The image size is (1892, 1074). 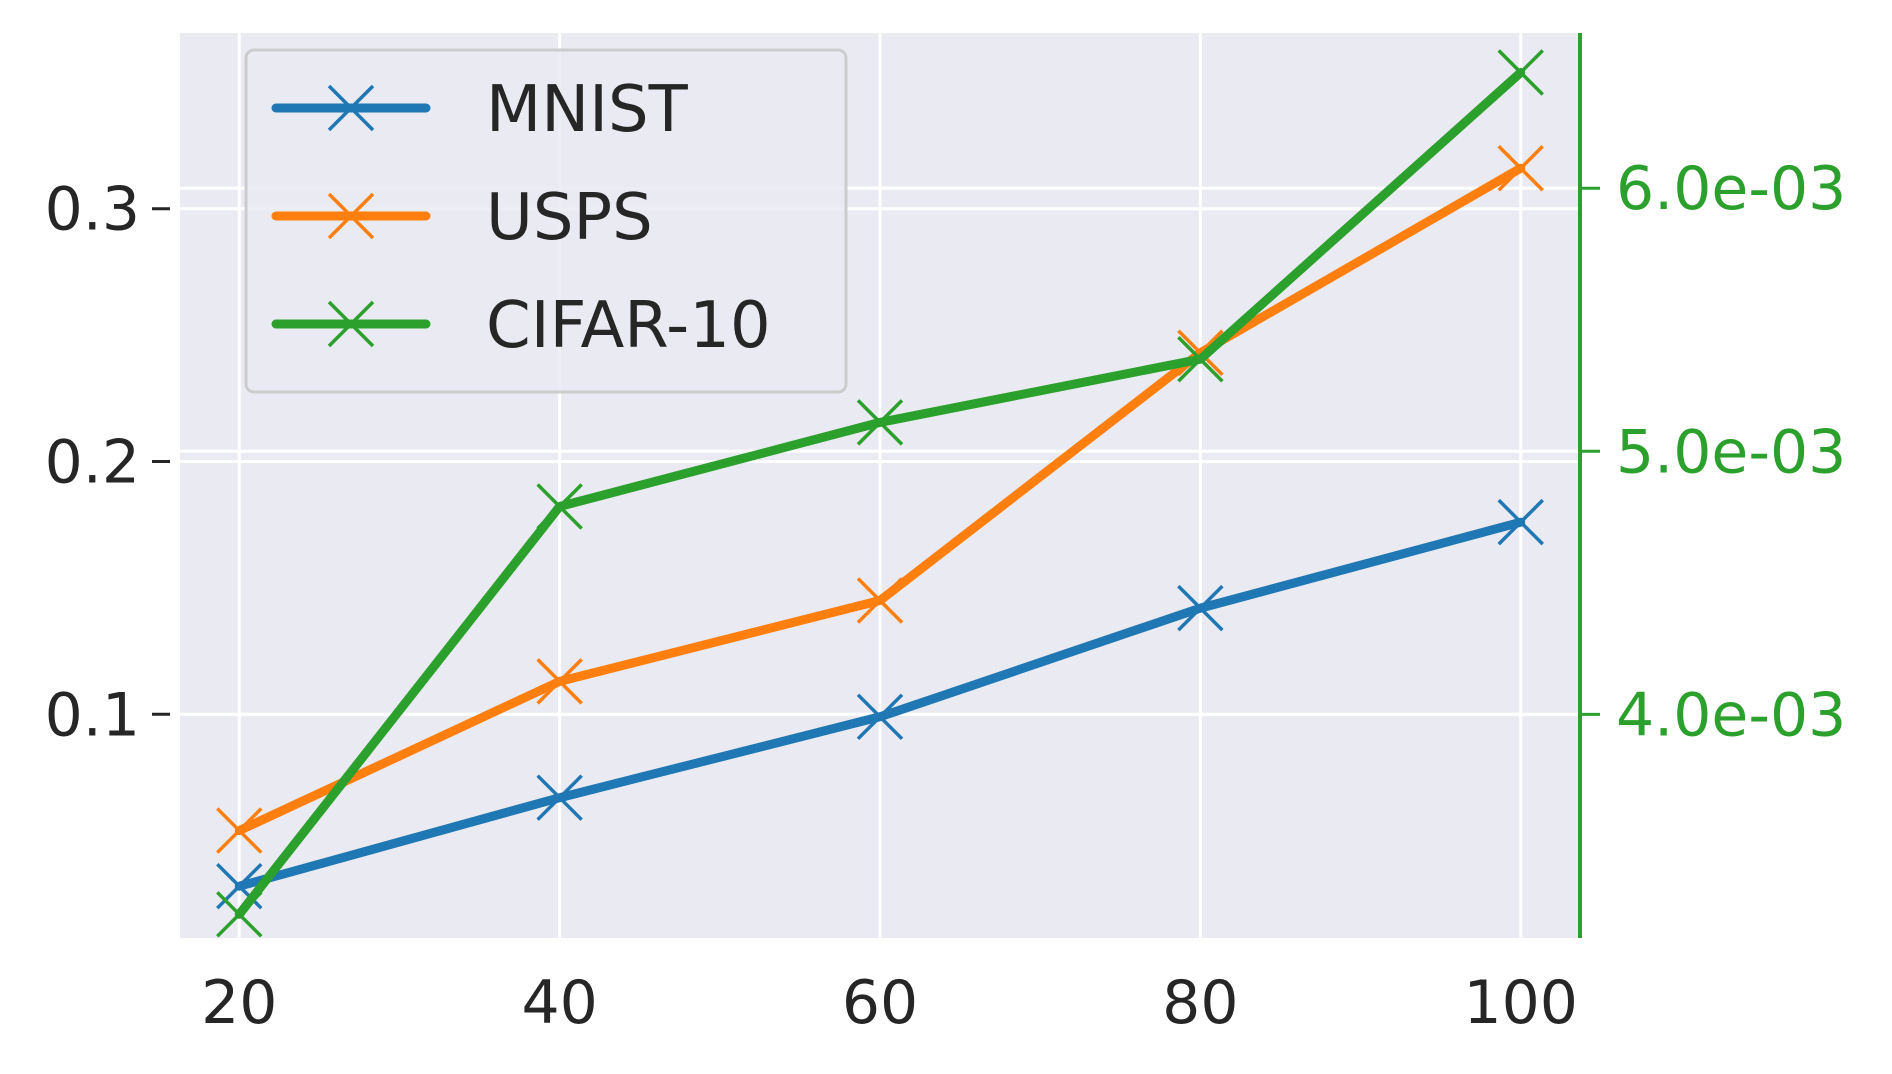 I want to click on legend-item: MNIST, so click(x=480, y=110).